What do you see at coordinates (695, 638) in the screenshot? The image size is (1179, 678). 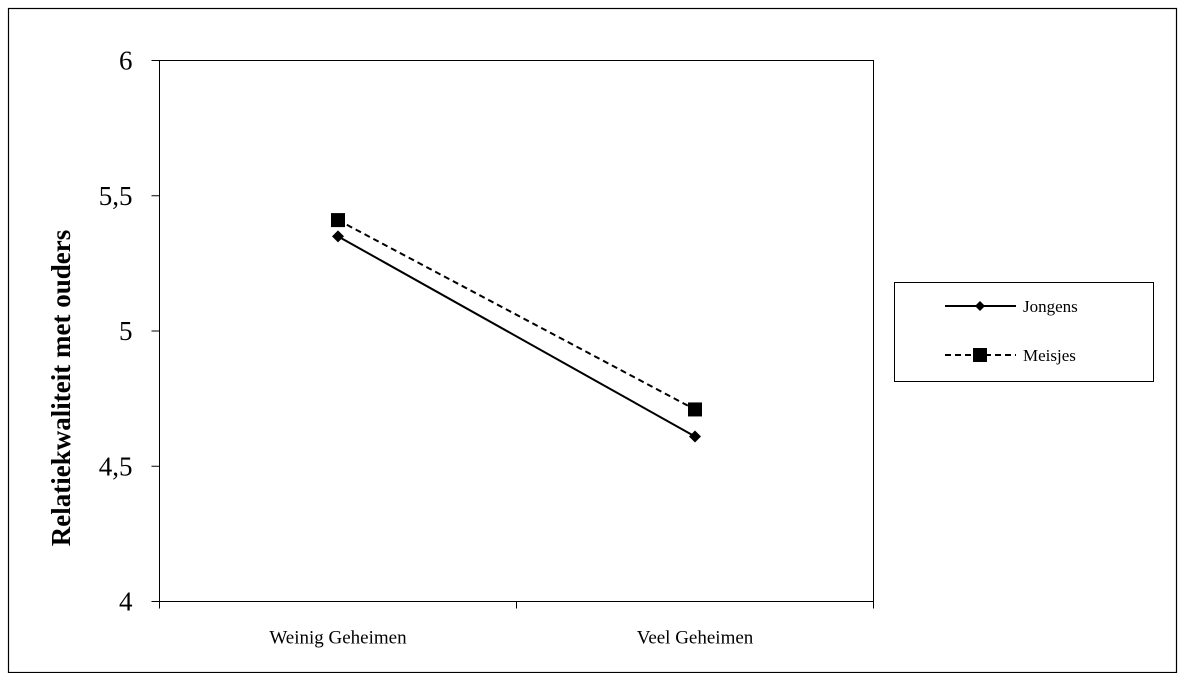 I see `x-tick-label: Veel Geheimen` at bounding box center [695, 638].